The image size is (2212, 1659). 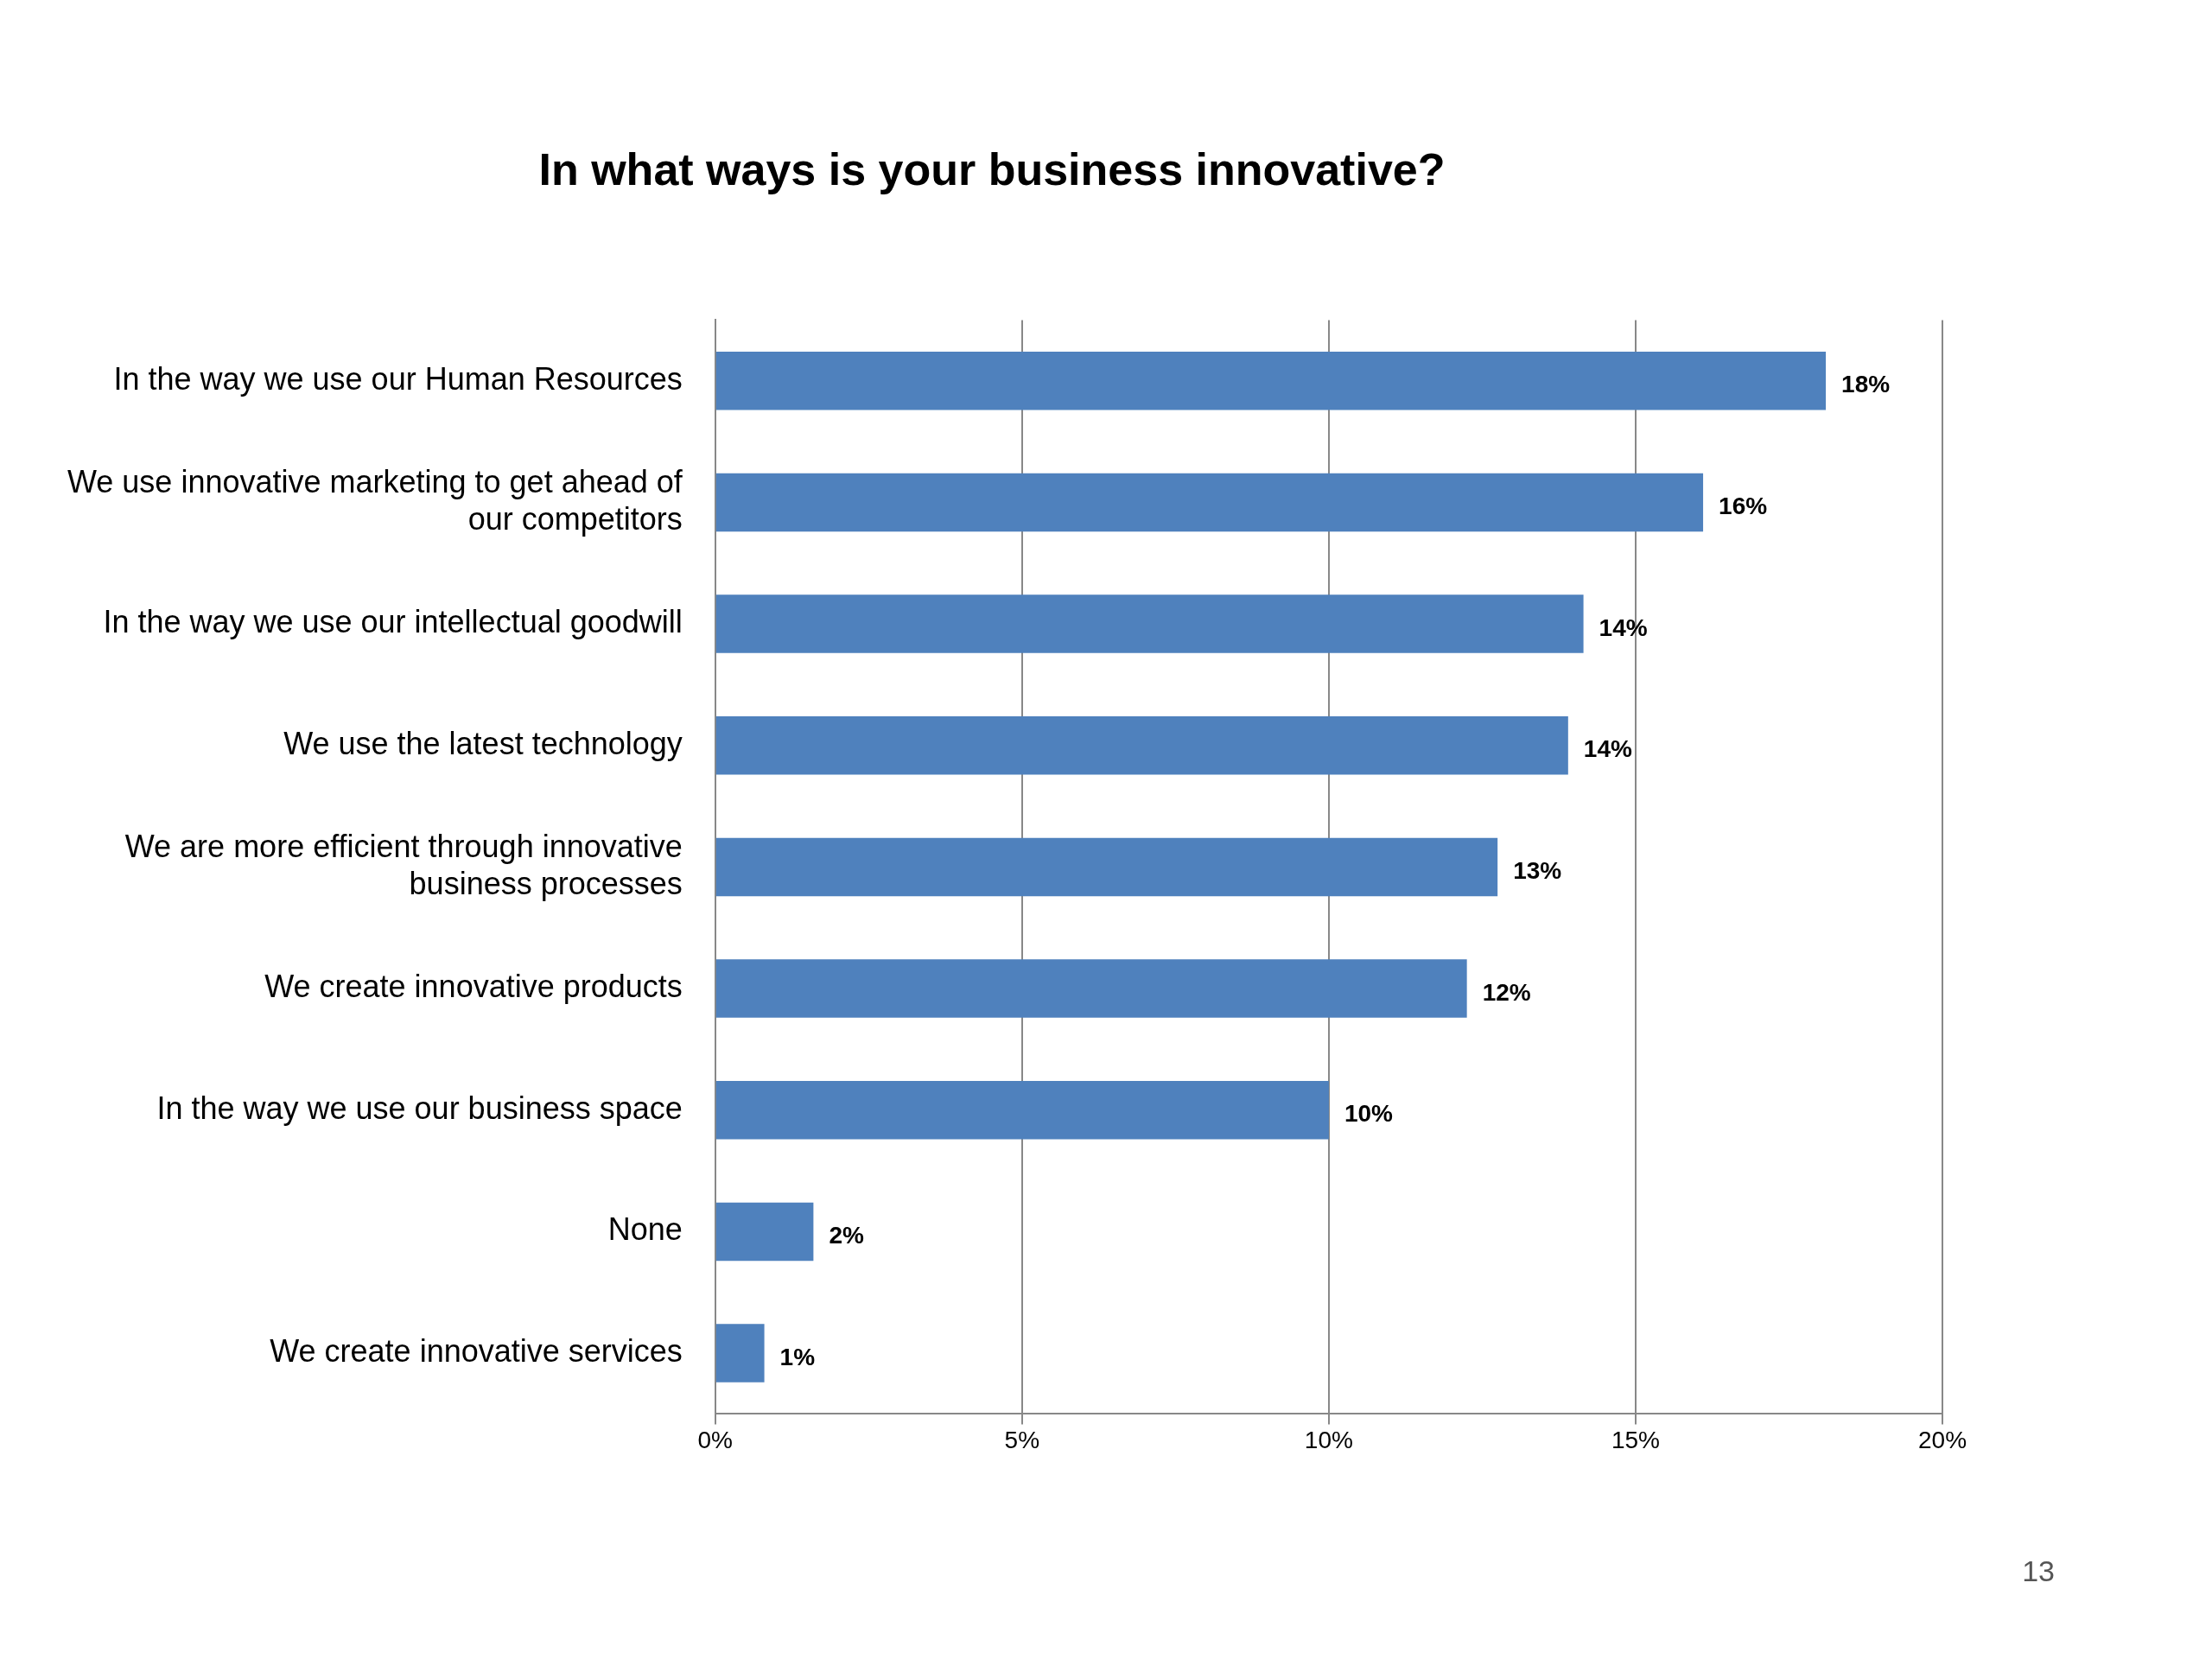 I want to click on data-label: 1%, so click(x=797, y=1356).